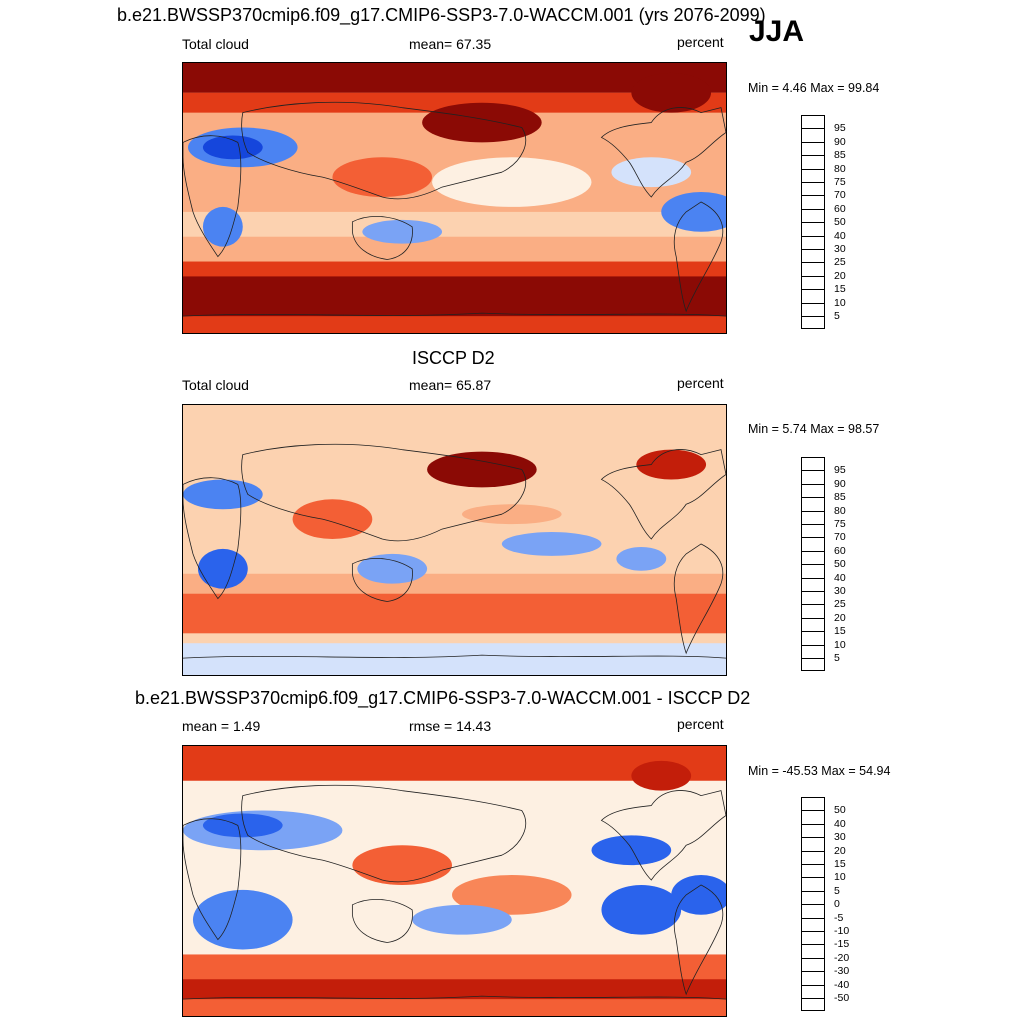 This screenshot has height=1024, width=1024. I want to click on panel-3-minmax: Min = -45.53 Max = 54.94, so click(819, 771).